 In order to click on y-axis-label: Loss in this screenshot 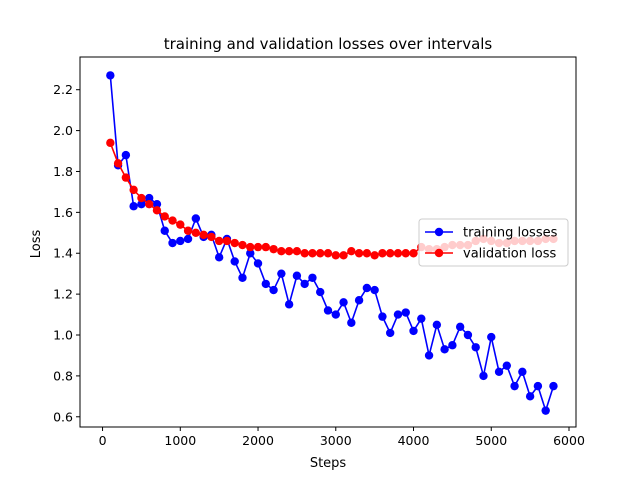, I will do `click(36, 244)`.